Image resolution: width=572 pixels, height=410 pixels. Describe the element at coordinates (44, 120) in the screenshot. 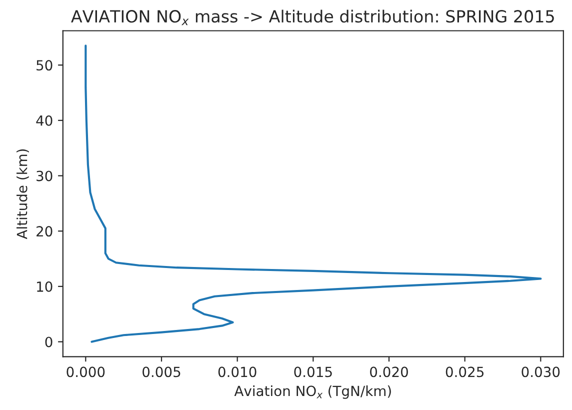

I see `y-tick-label: 40` at that location.